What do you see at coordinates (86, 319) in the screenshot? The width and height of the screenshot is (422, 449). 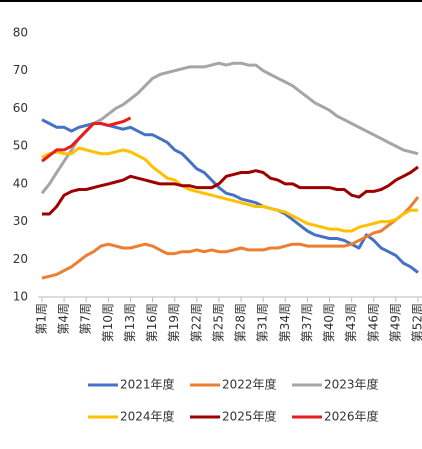 I see `x-tick-label: 第7周` at bounding box center [86, 319].